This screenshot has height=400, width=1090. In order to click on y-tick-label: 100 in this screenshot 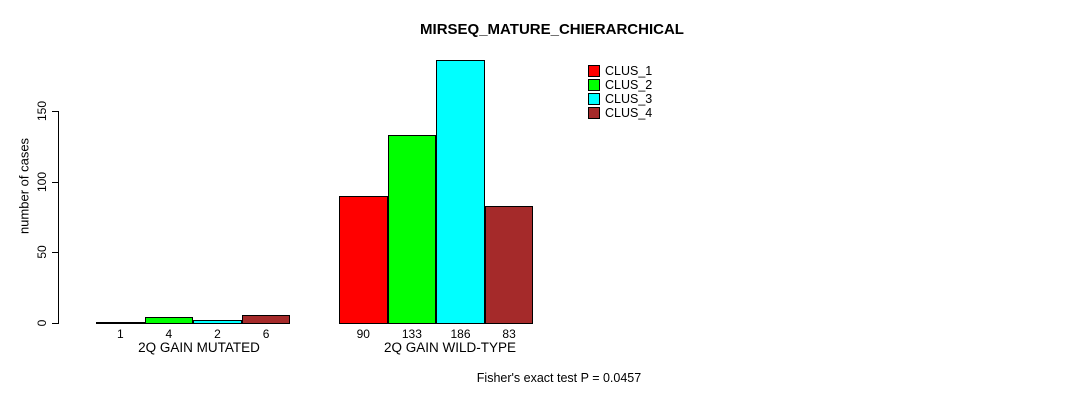, I will do `click(42, 181)`.